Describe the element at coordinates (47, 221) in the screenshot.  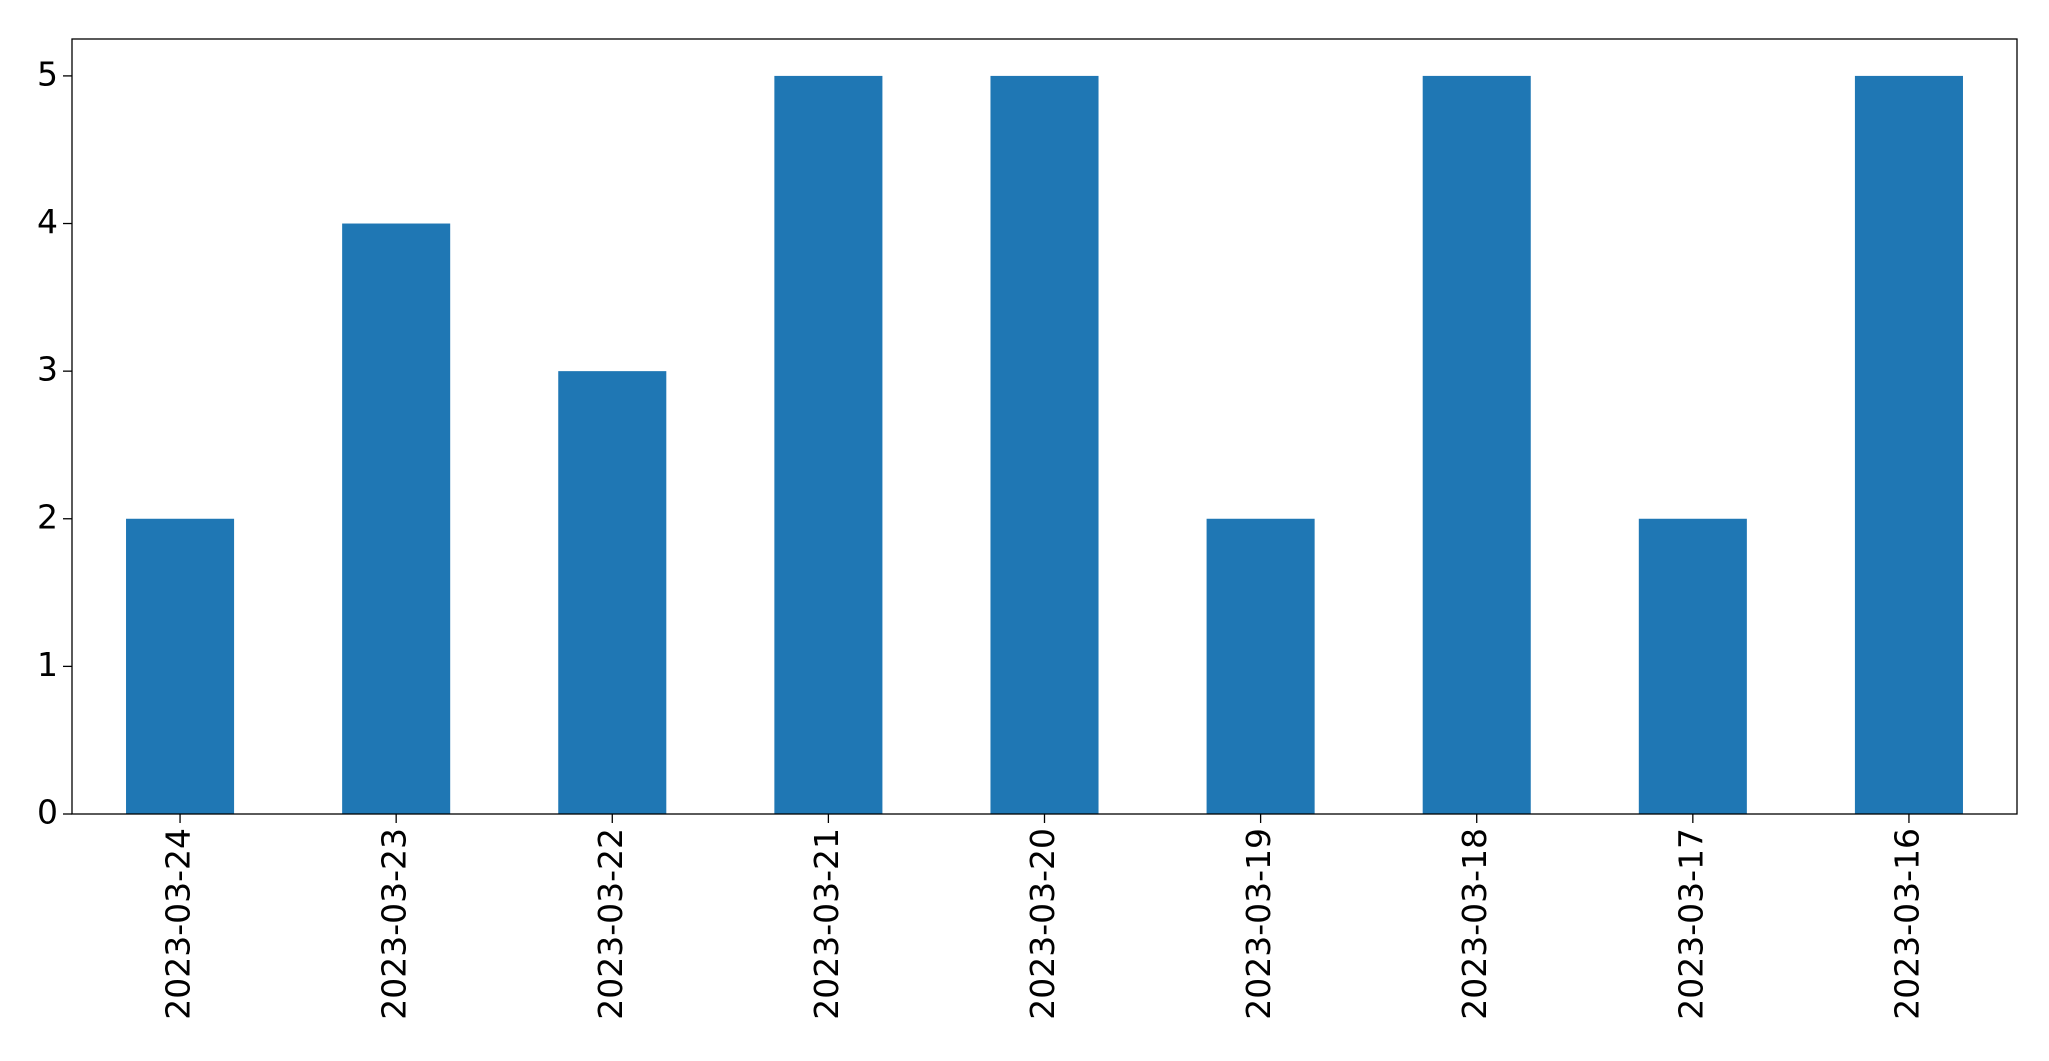
I see `y-tick-label: 4` at that location.